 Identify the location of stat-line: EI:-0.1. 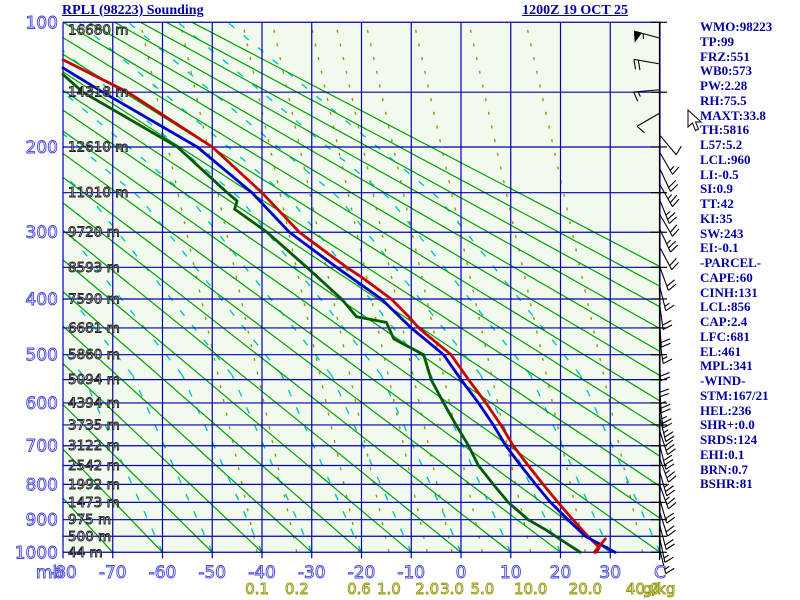
(719, 248).